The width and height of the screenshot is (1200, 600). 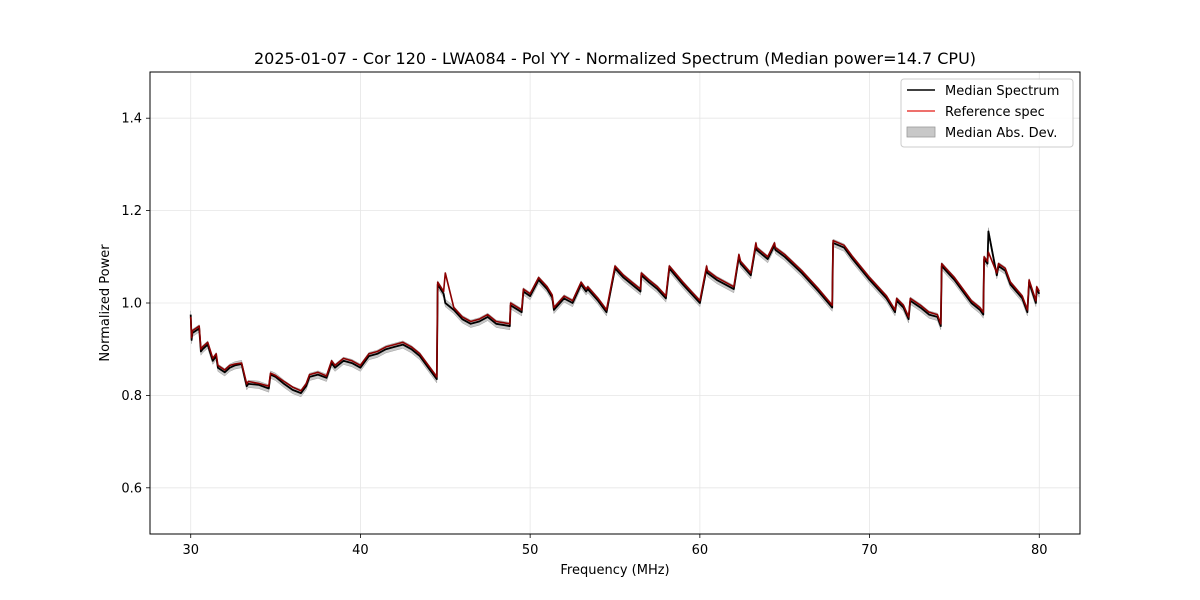 What do you see at coordinates (131, 488) in the screenshot?
I see `y-tick-label: 0.6` at bounding box center [131, 488].